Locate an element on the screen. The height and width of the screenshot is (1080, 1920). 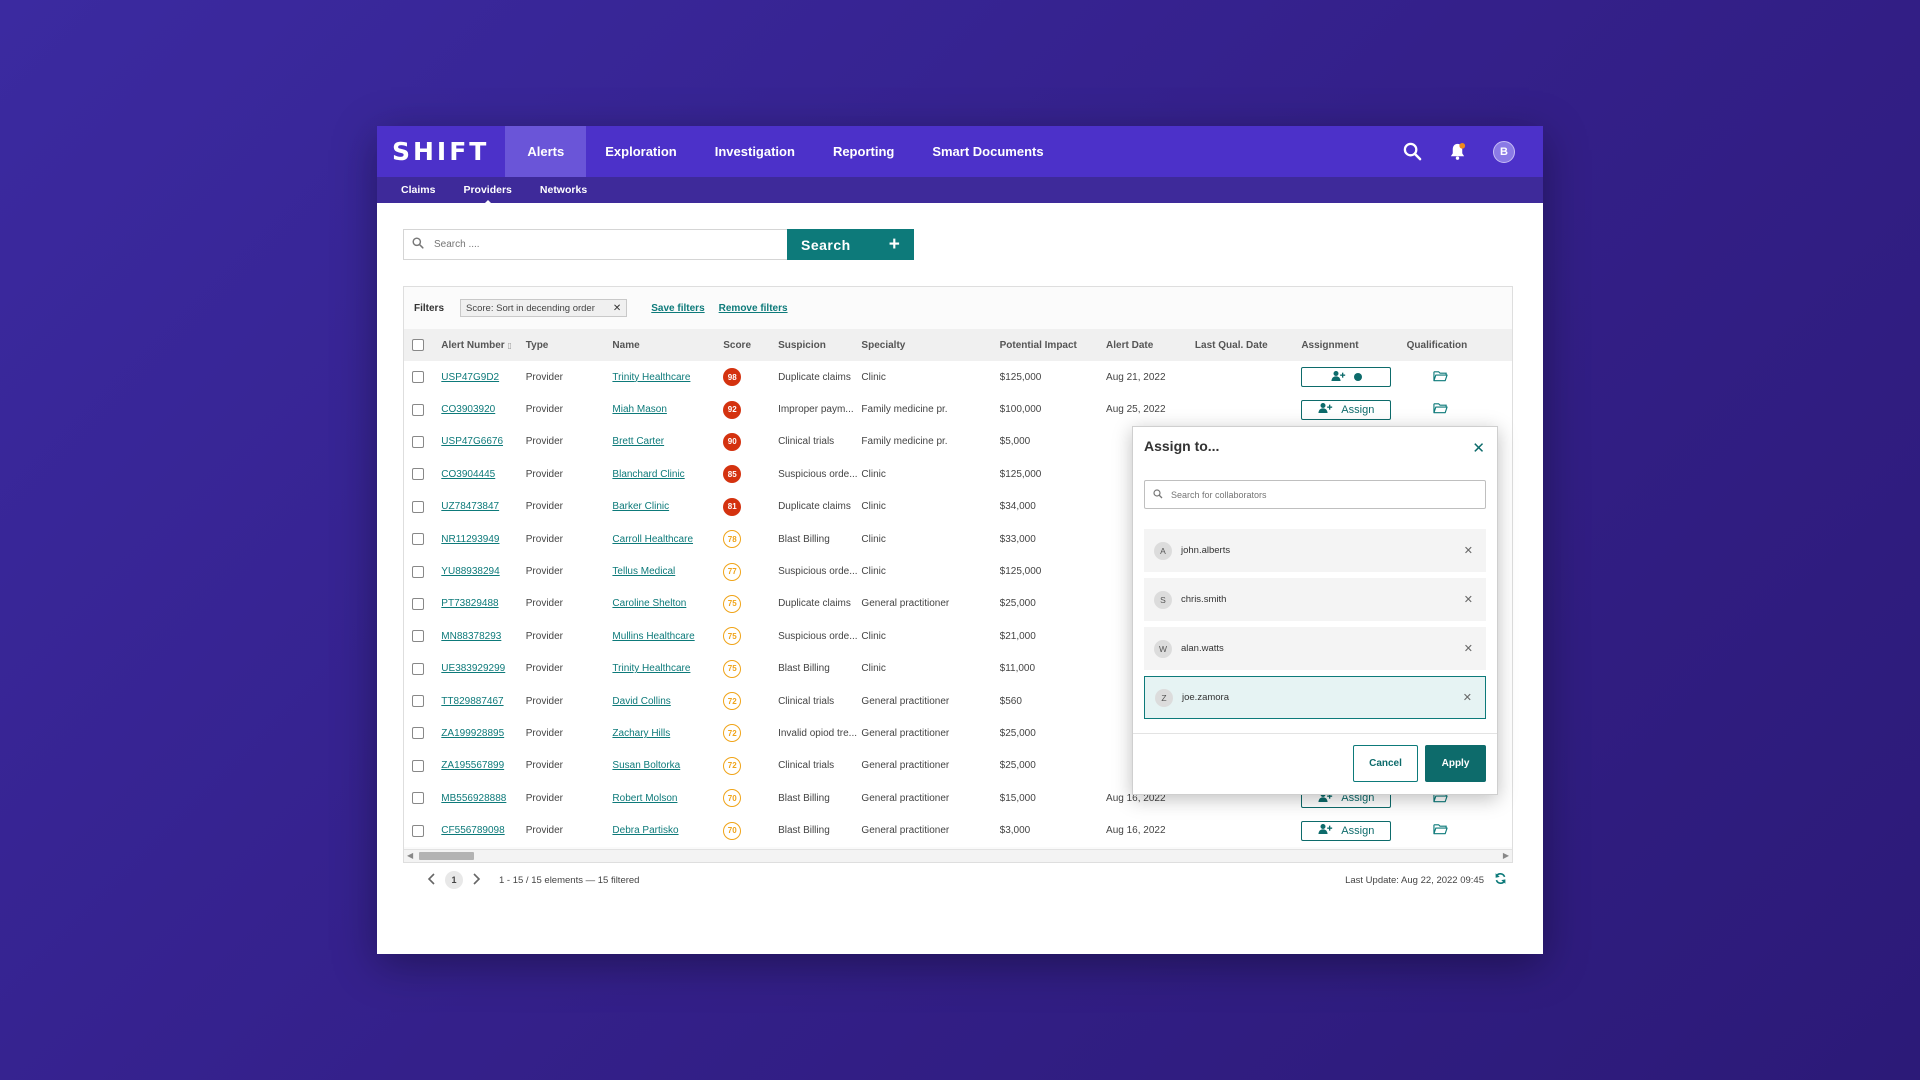
provider-name-link: David Collins is located at coordinates (641, 701).